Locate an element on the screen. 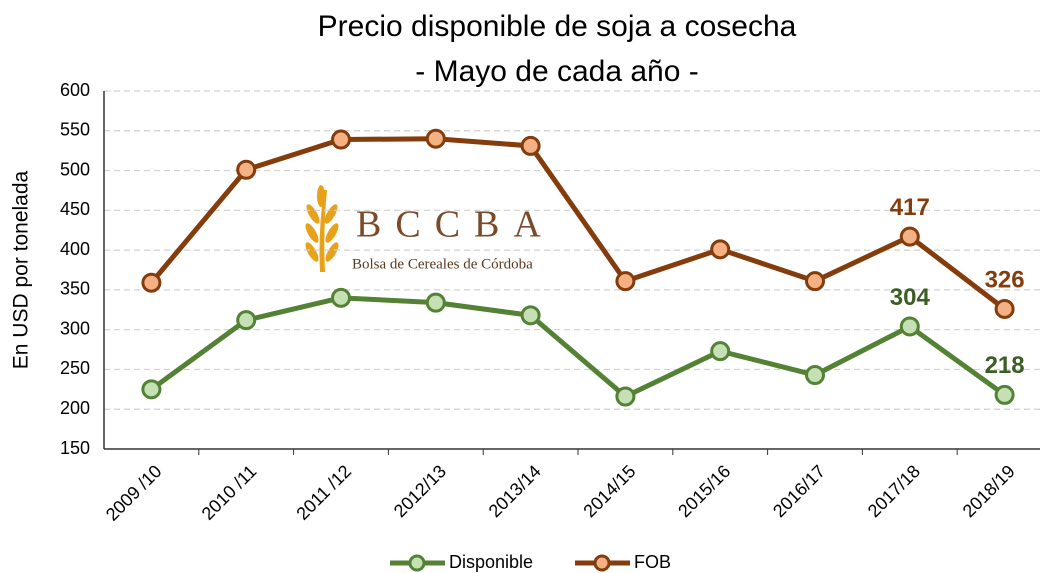  y-tick-label: 300 is located at coordinates (75, 328).